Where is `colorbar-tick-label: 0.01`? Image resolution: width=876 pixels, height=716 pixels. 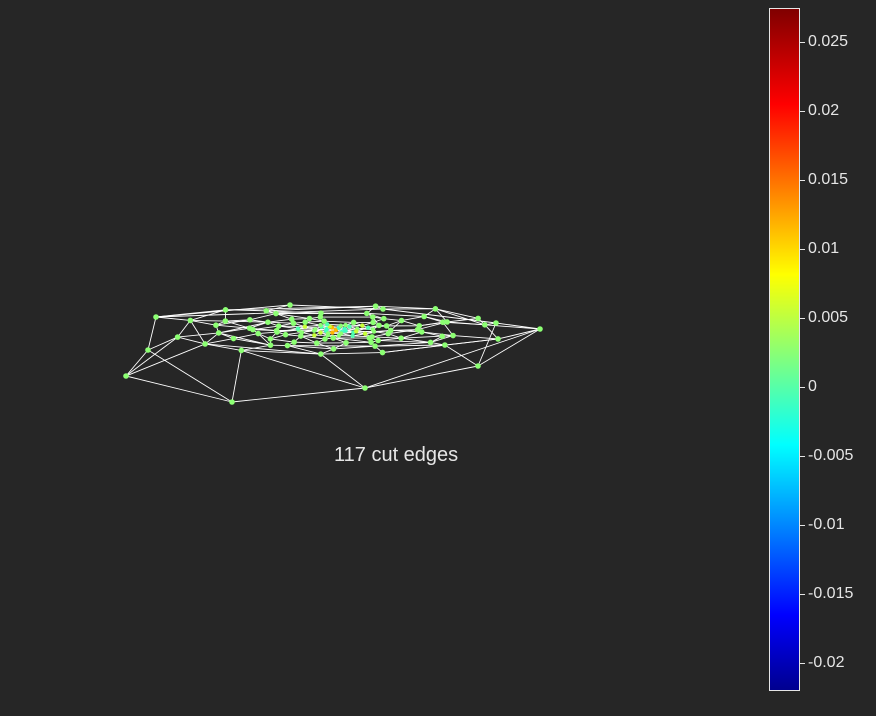 colorbar-tick-label: 0.01 is located at coordinates (824, 249).